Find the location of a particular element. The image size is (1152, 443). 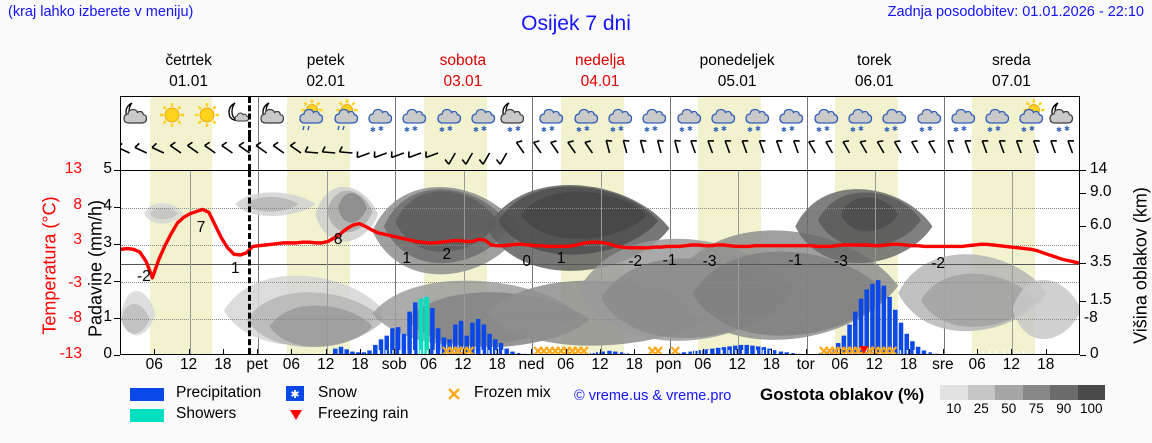

temperature-tick: 3 is located at coordinates (77, 240).